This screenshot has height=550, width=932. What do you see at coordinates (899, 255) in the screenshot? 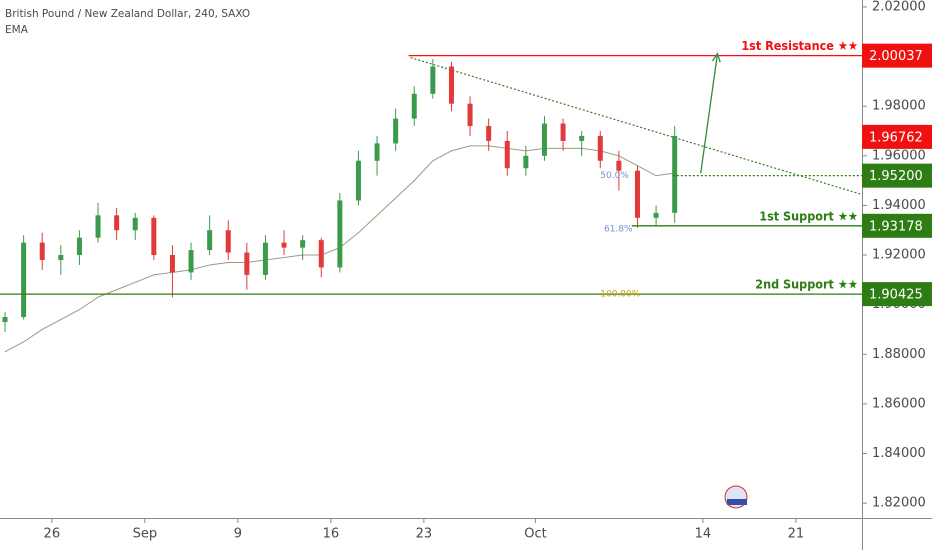
I see `y-tick-label: 1.92000` at bounding box center [899, 255].